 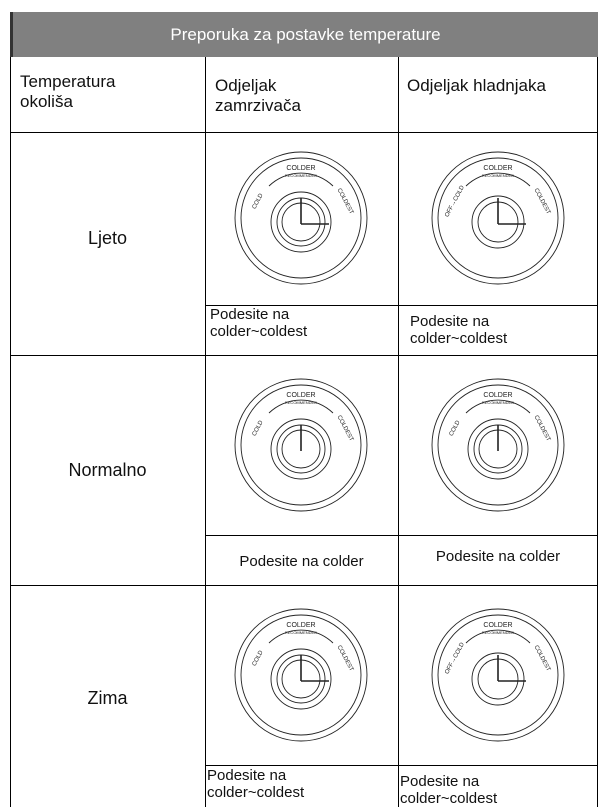 I want to click on row-label: Zima, so click(x=107, y=698).